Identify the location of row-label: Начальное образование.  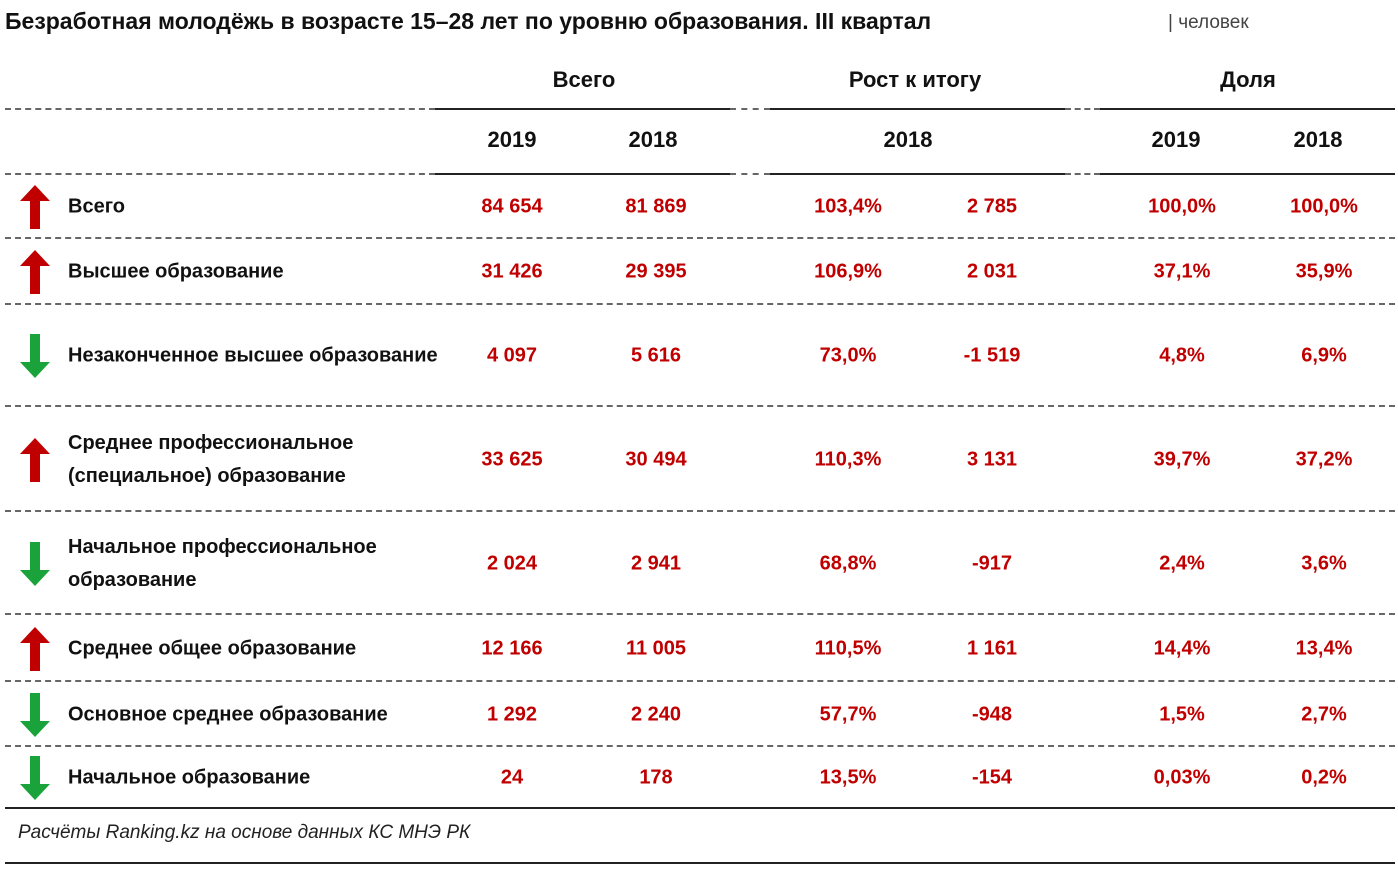
(189, 777).